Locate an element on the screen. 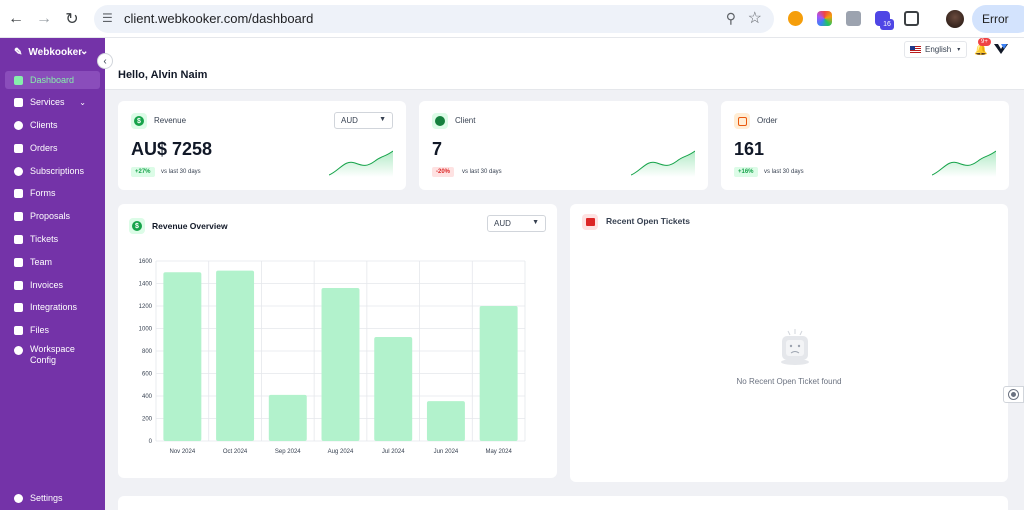 The height and width of the screenshot is (510, 1024). forward-arrow-icon: → is located at coordinates (44, 18).